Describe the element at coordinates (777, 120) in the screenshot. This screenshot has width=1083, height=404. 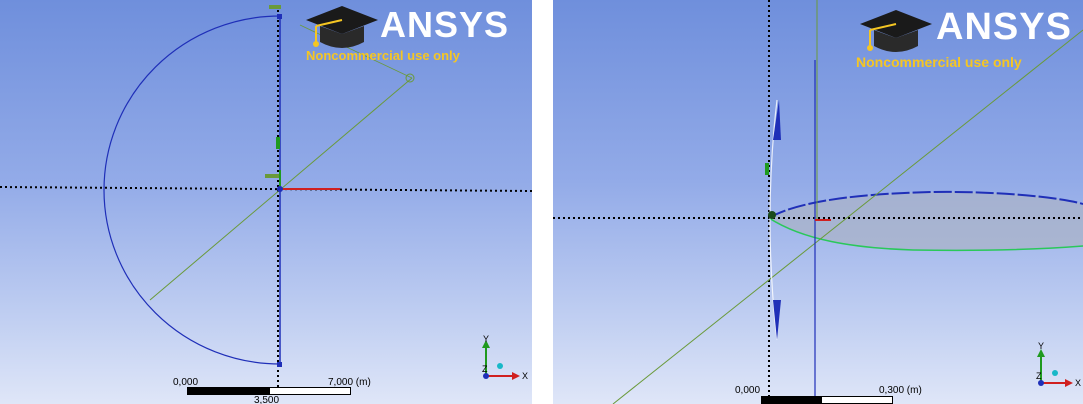
I see `arc-end-marker-top` at that location.